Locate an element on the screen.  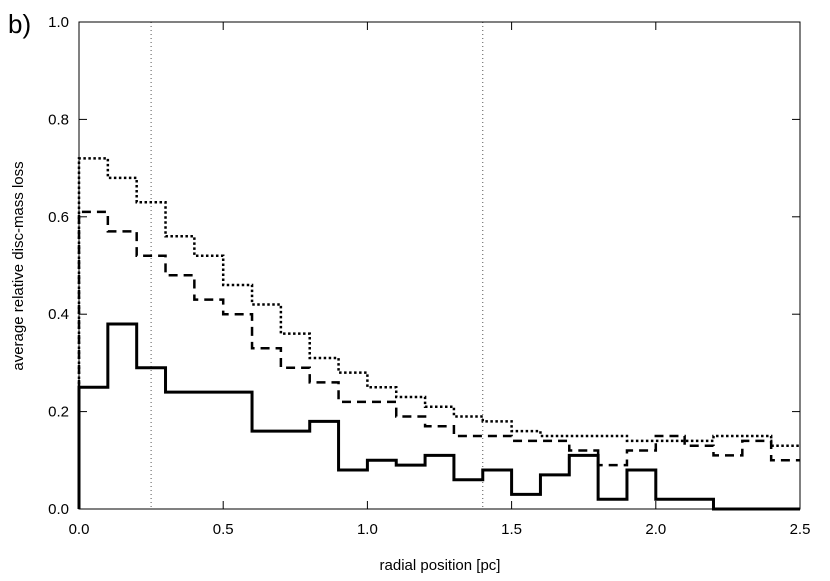
y-tick-label: 0.2 is located at coordinates (58, 412).